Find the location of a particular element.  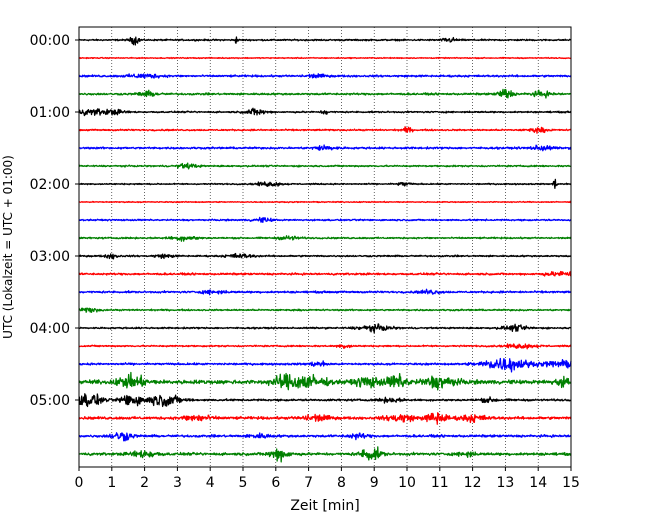

y-tick-label-5: 05:00 is located at coordinates (50, 401).